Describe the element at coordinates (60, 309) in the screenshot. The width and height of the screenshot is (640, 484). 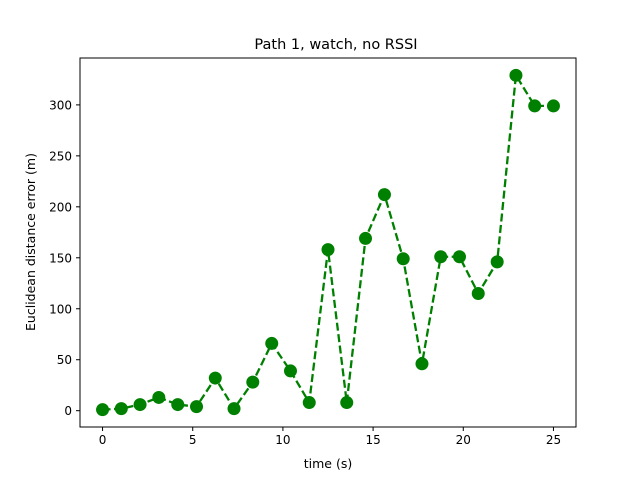
I see `y-tick-label: 100` at that location.